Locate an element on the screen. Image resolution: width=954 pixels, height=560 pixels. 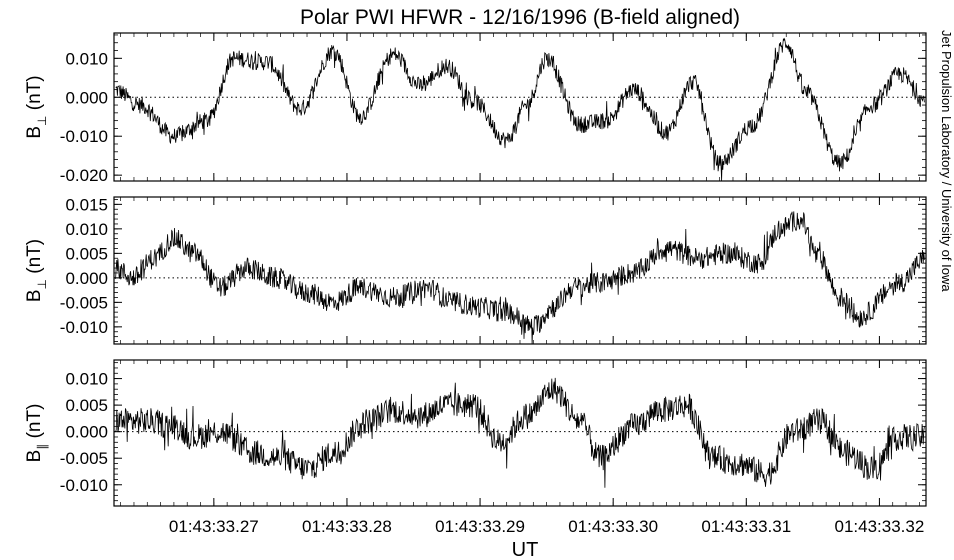
x-tick-label: 01:43:33.27 is located at coordinates (214, 526).